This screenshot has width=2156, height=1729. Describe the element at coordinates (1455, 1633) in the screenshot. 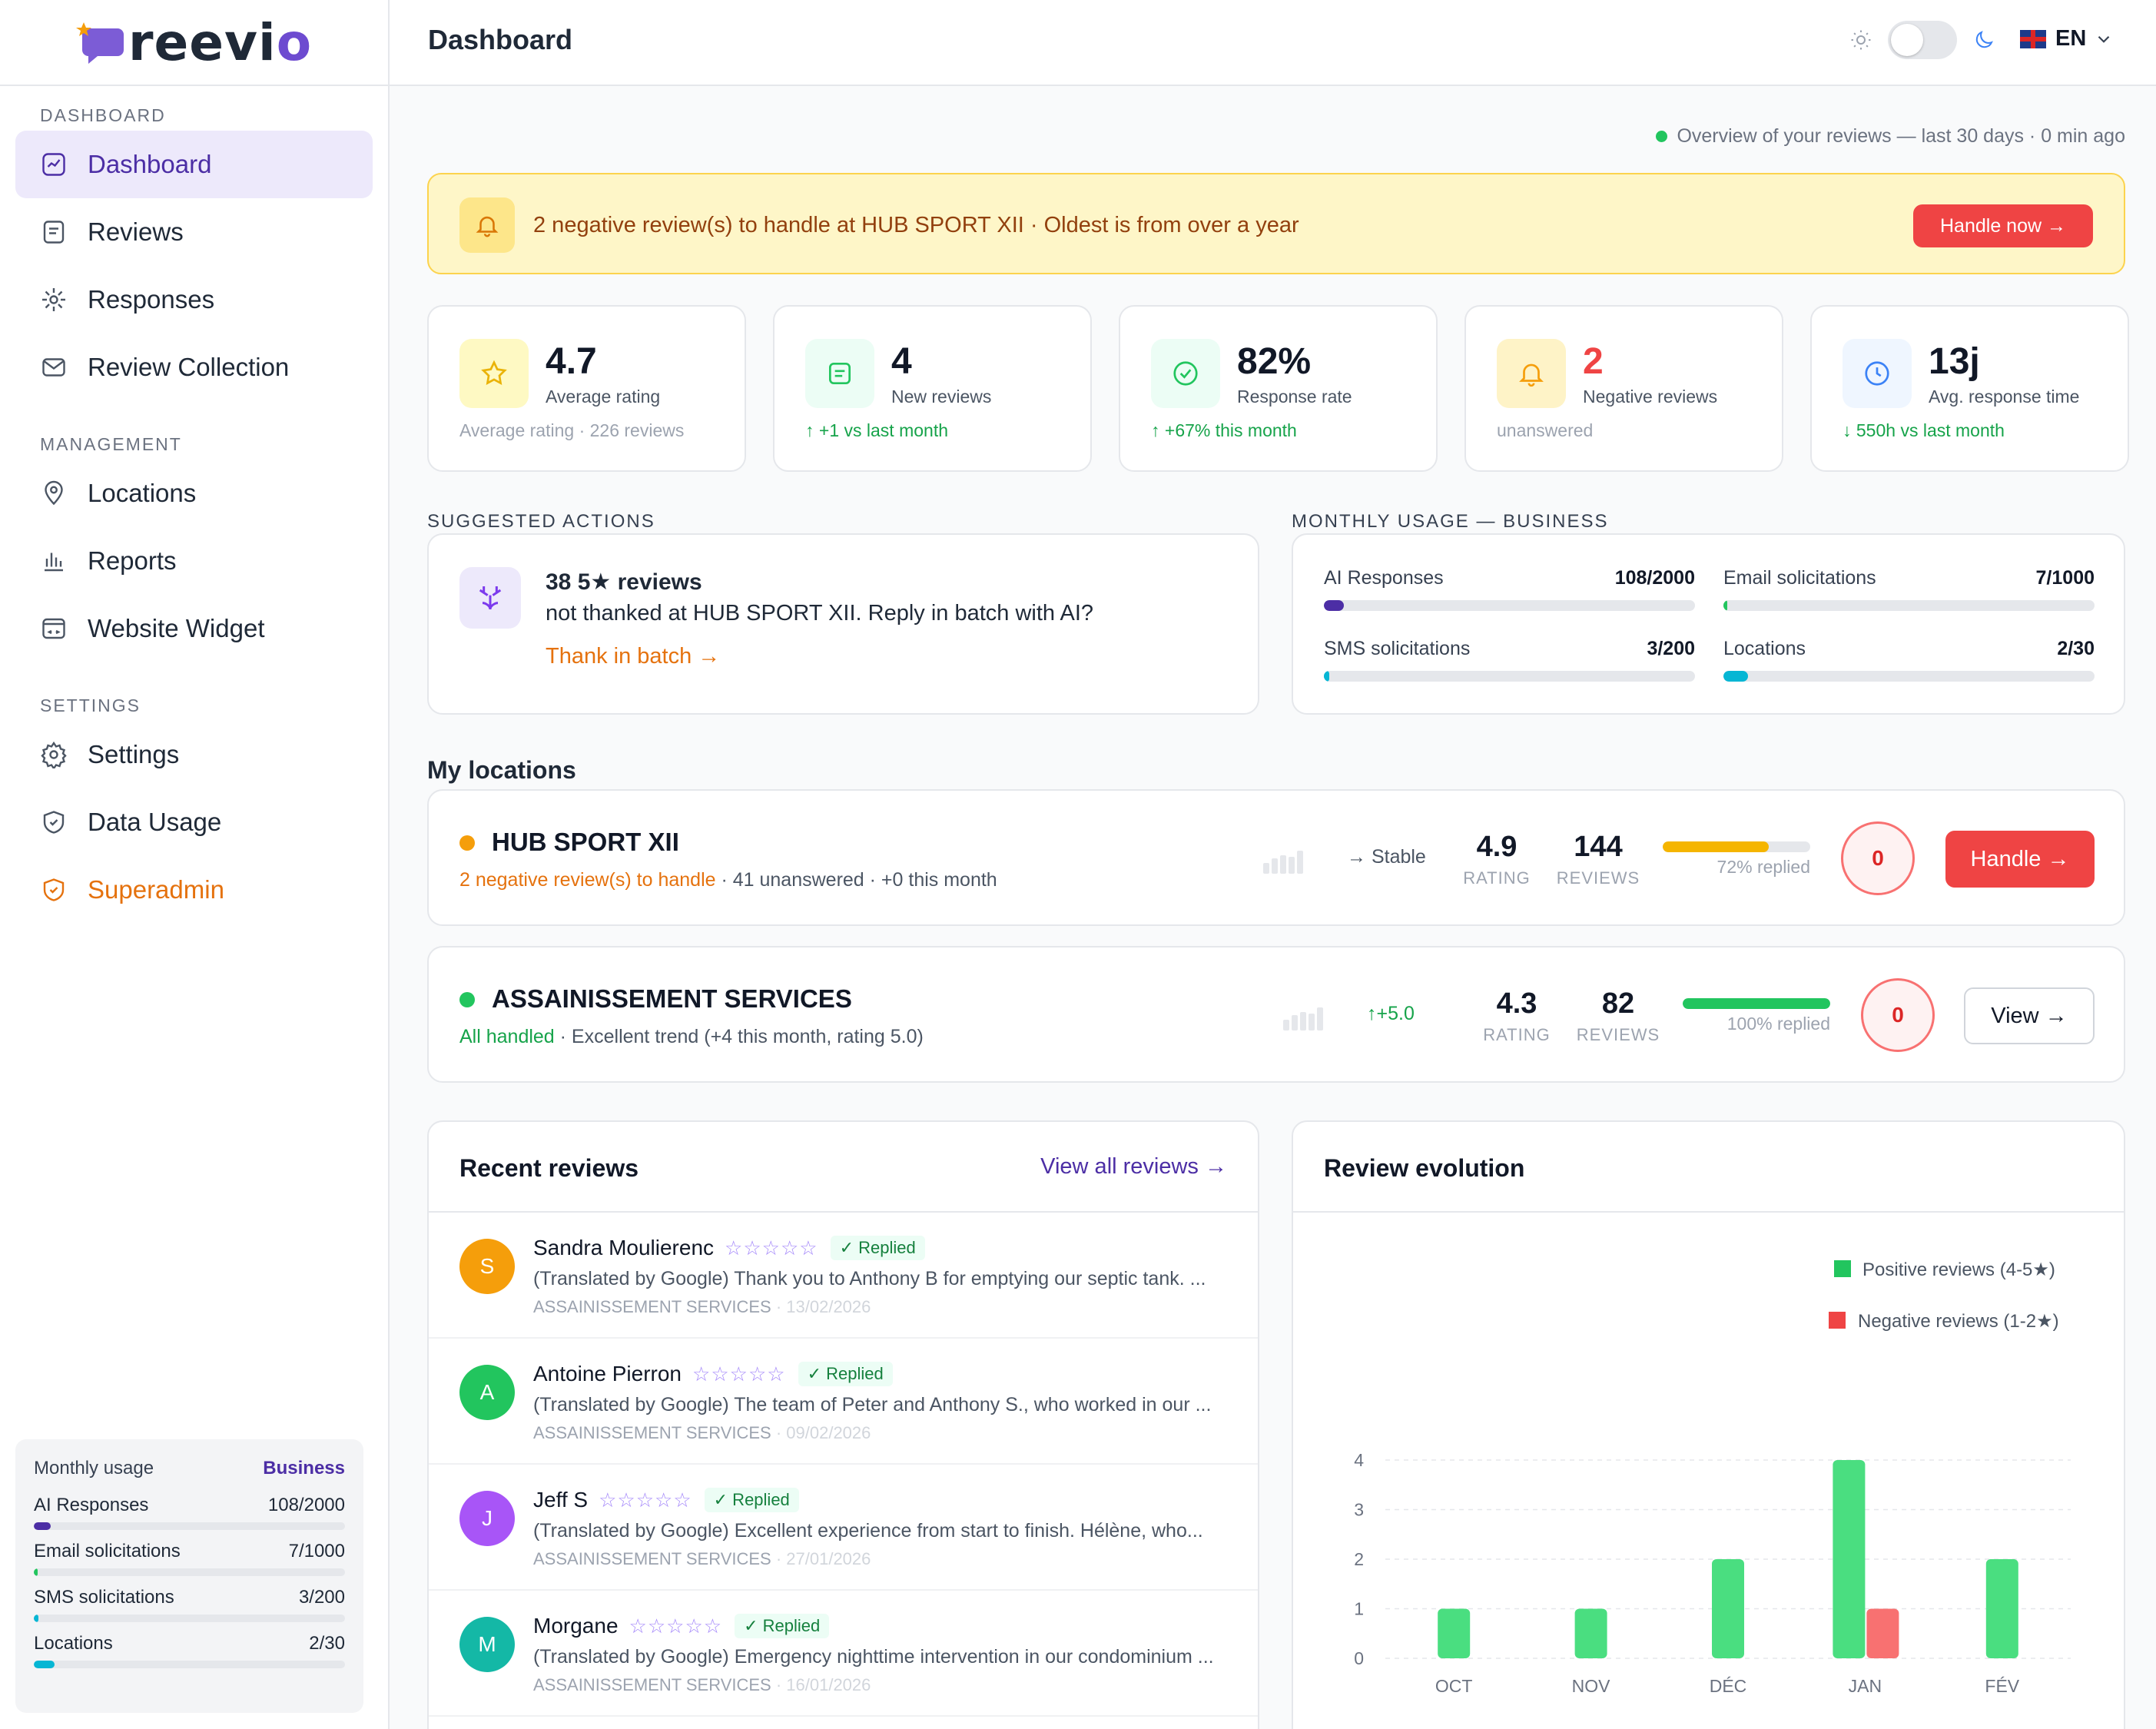

I see `bar-positive-oct` at that location.